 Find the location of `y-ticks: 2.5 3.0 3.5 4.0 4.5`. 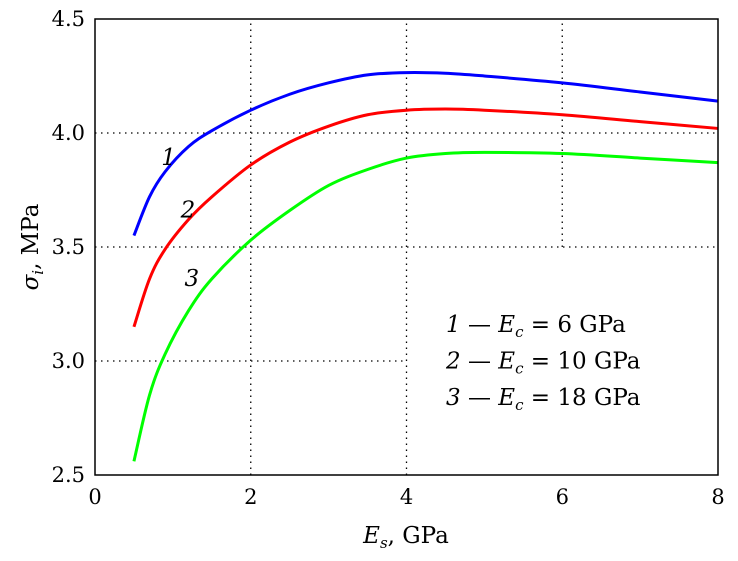

y-ticks: 2.5 3.0 3.5 4.0 4.5 is located at coordinates (68, 247).